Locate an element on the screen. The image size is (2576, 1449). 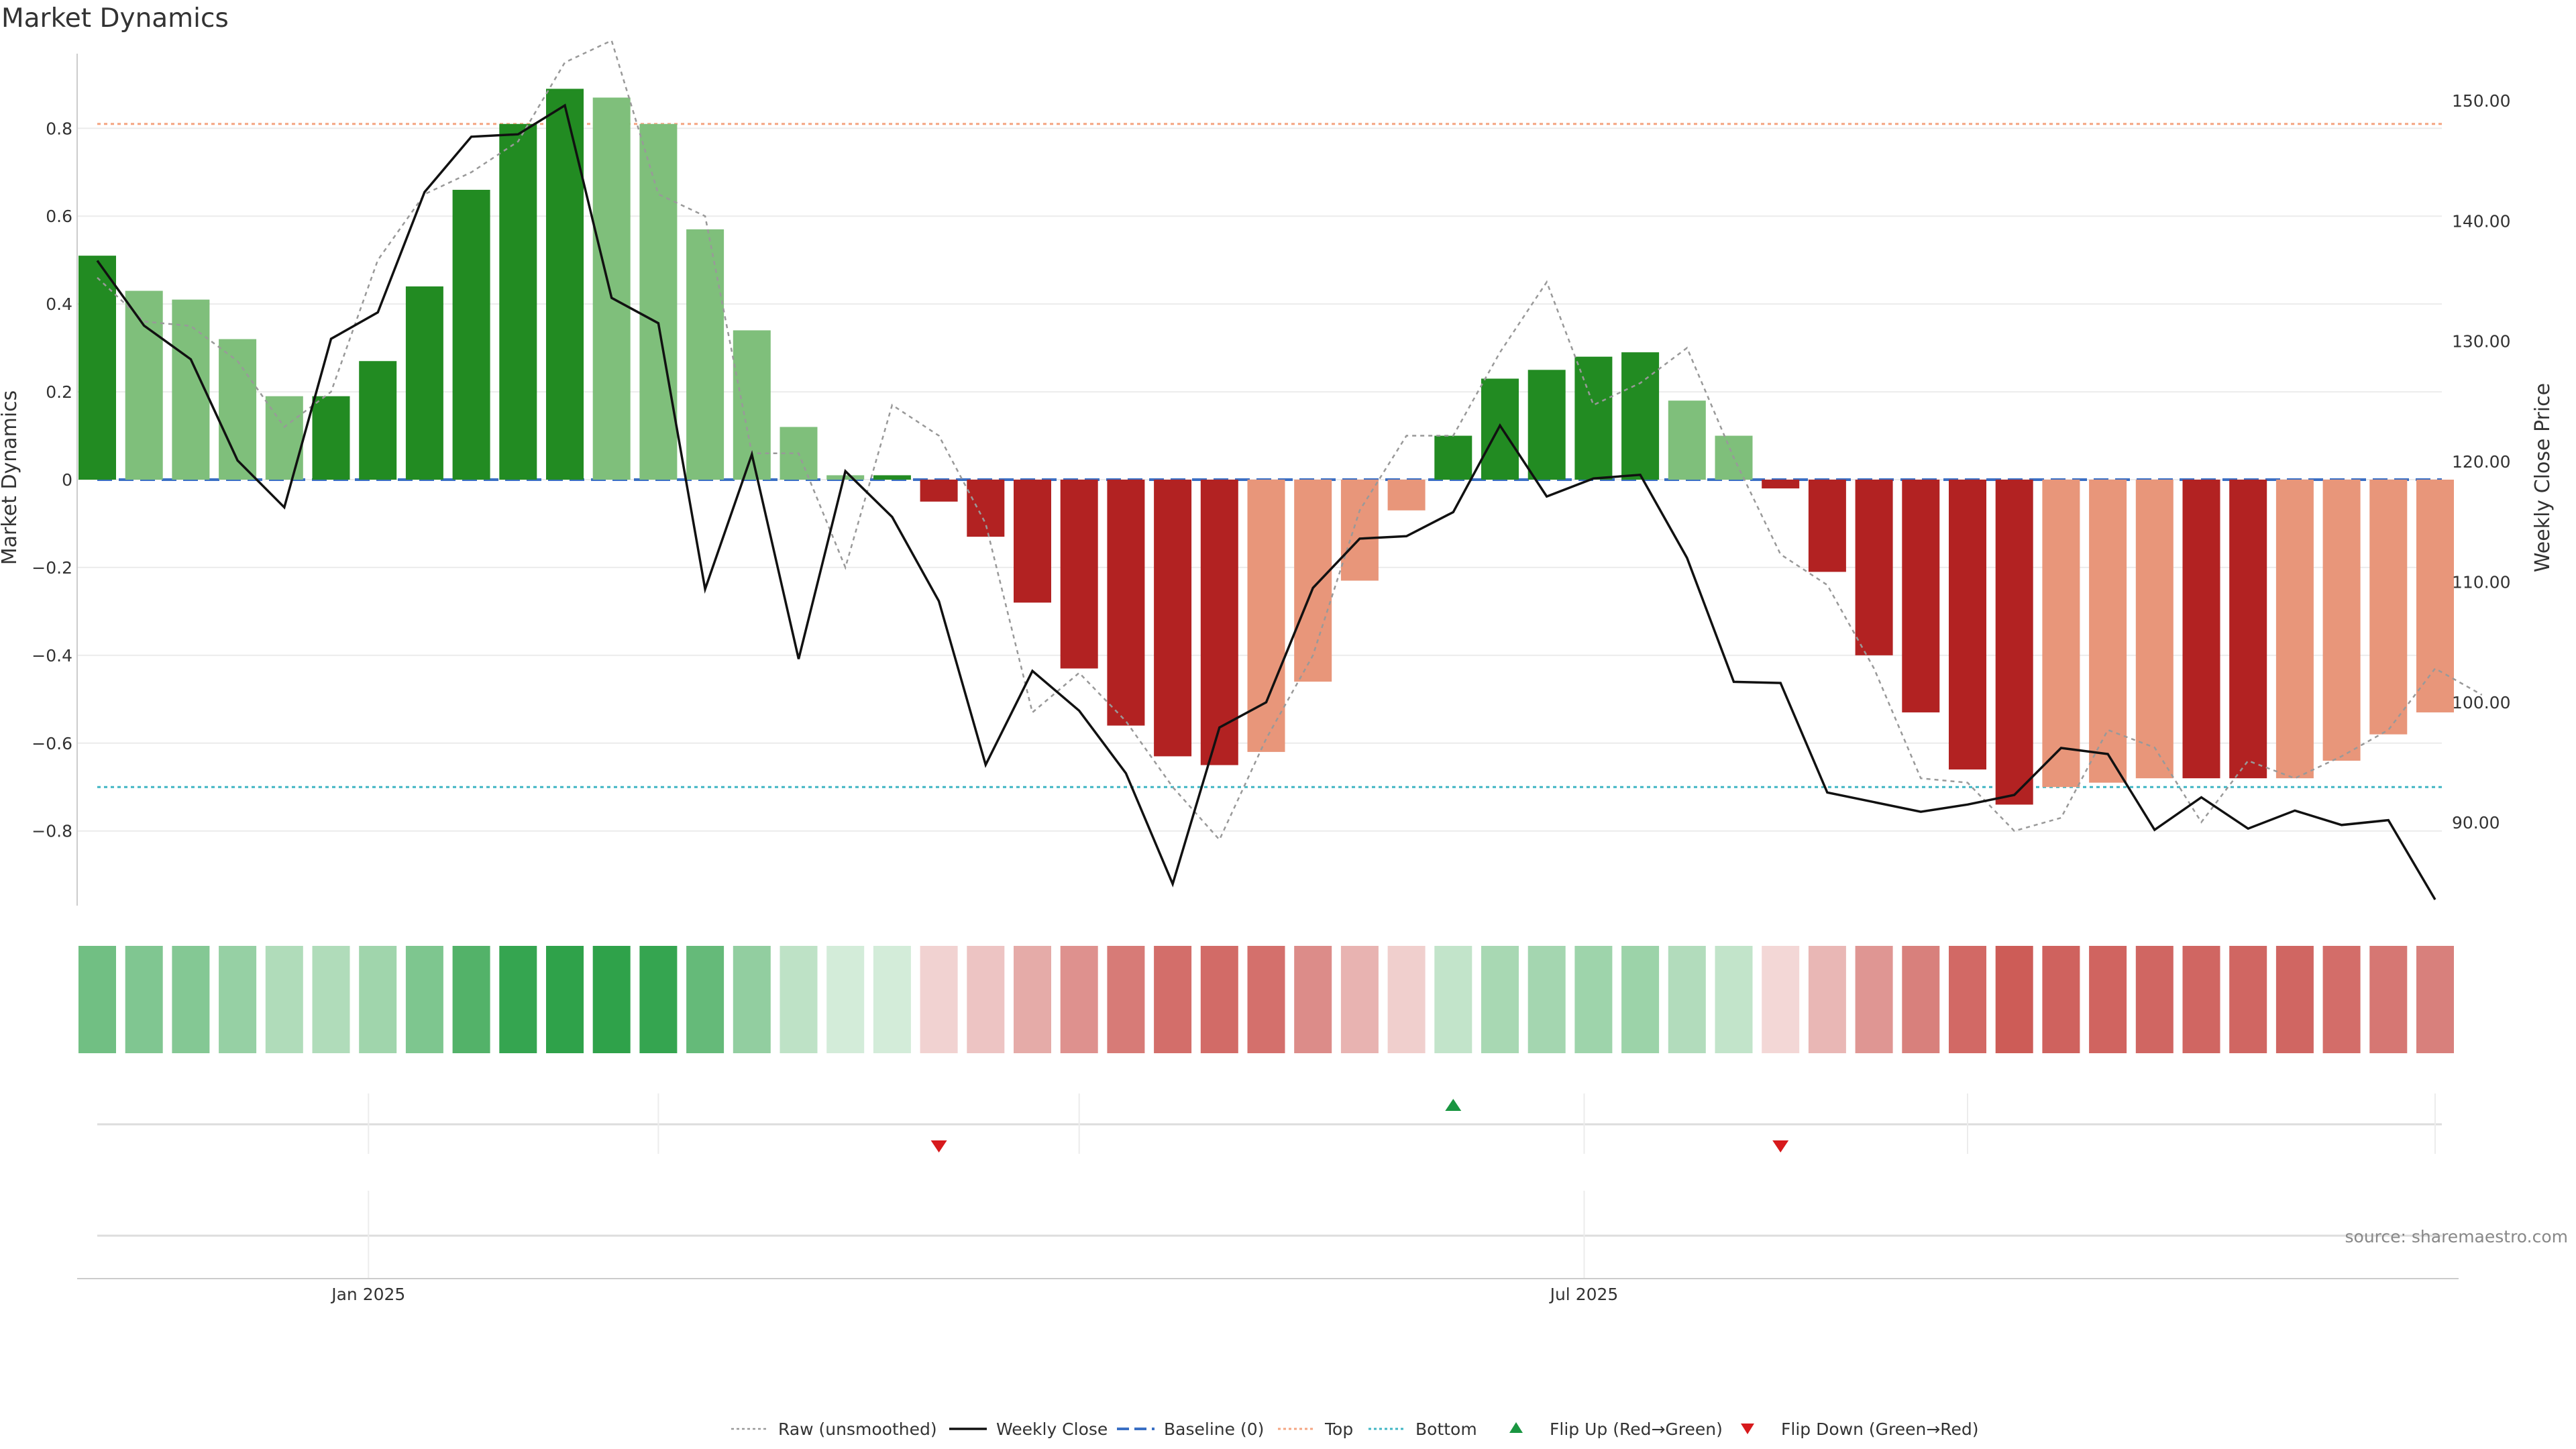
legend-down-label: Flip Down (Green→Red) is located at coordinates (1880, 1429).